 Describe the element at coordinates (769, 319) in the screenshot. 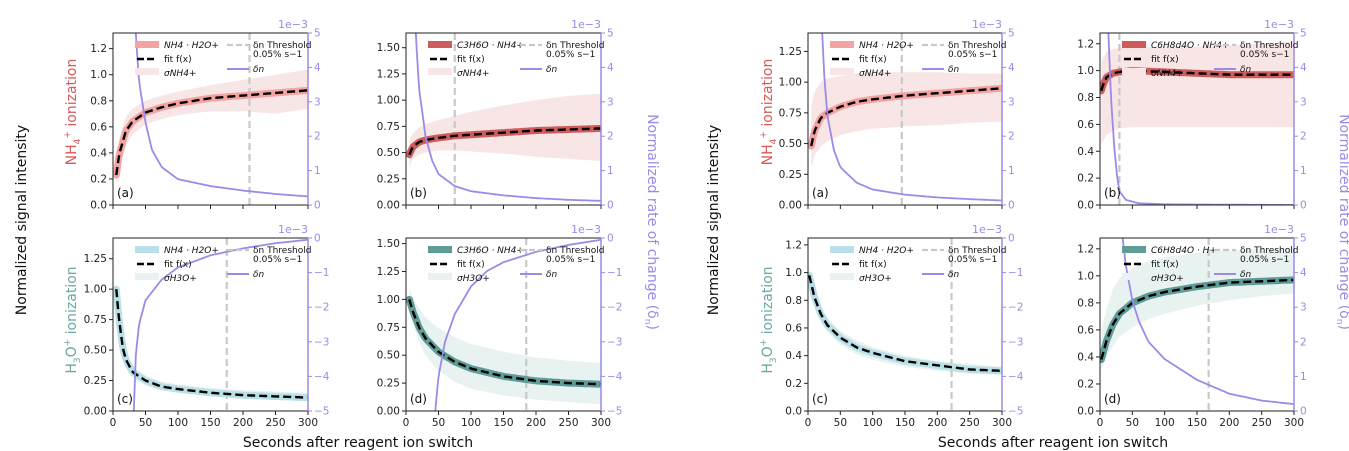

I see `right-row-label-bottom: H3O+ ionization` at that location.